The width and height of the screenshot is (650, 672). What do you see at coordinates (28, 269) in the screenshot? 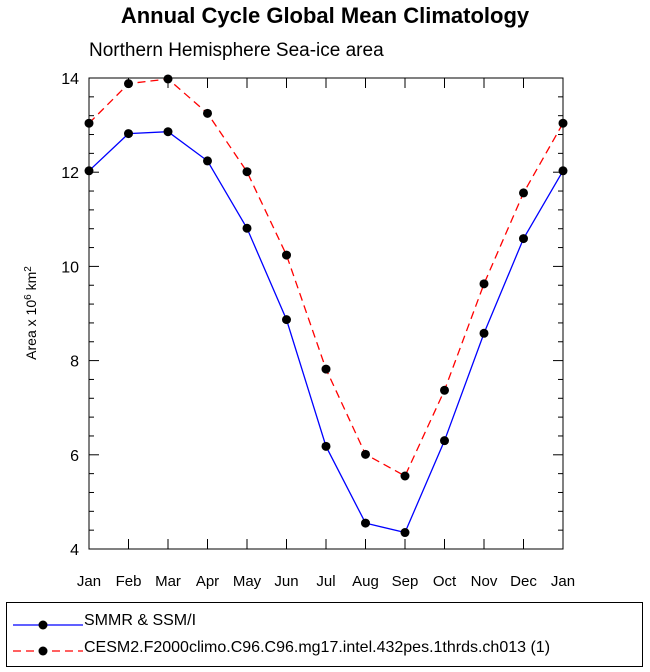
I see `y-axis-label-unit-exponent: 2` at bounding box center [28, 269].